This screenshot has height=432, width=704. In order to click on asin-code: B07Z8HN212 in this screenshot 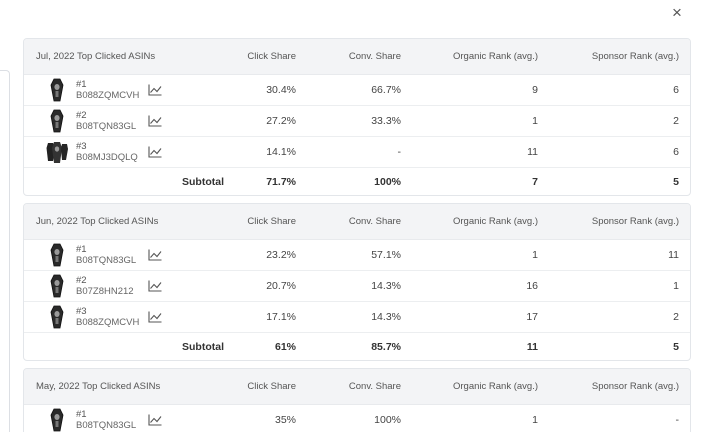, I will do `click(105, 291)`.